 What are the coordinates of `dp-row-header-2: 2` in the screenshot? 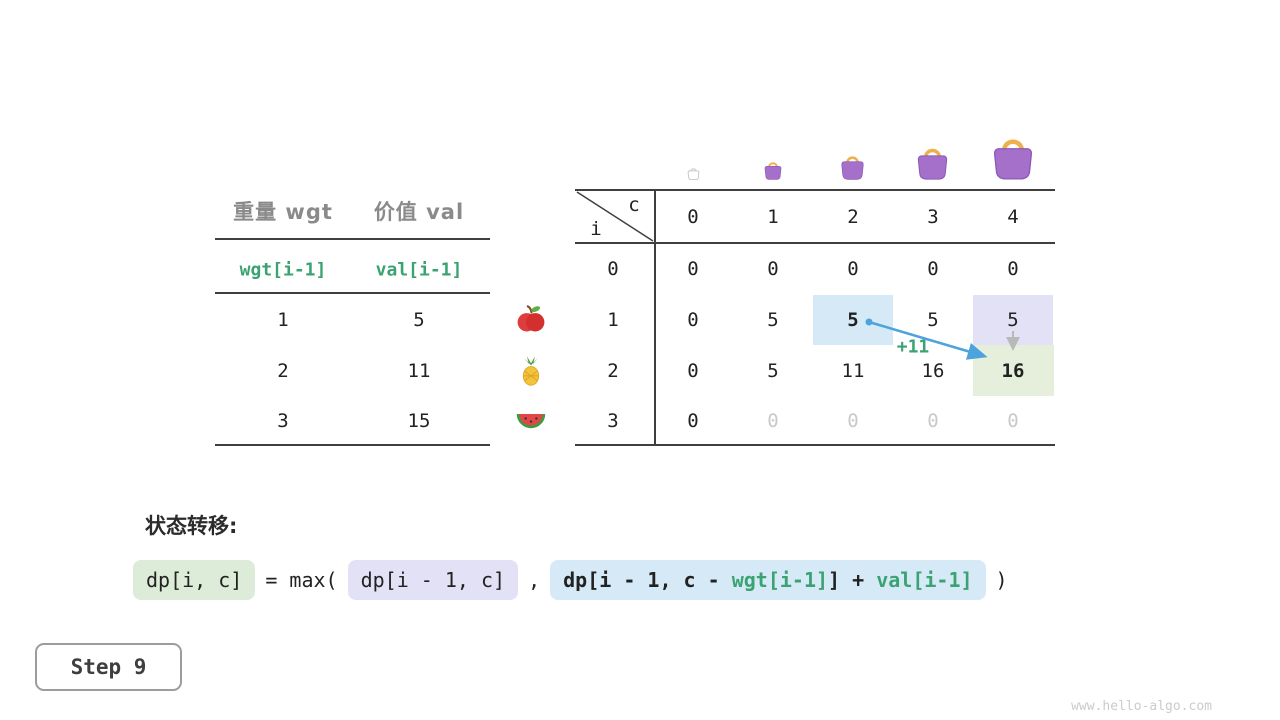 It's located at (613, 371).